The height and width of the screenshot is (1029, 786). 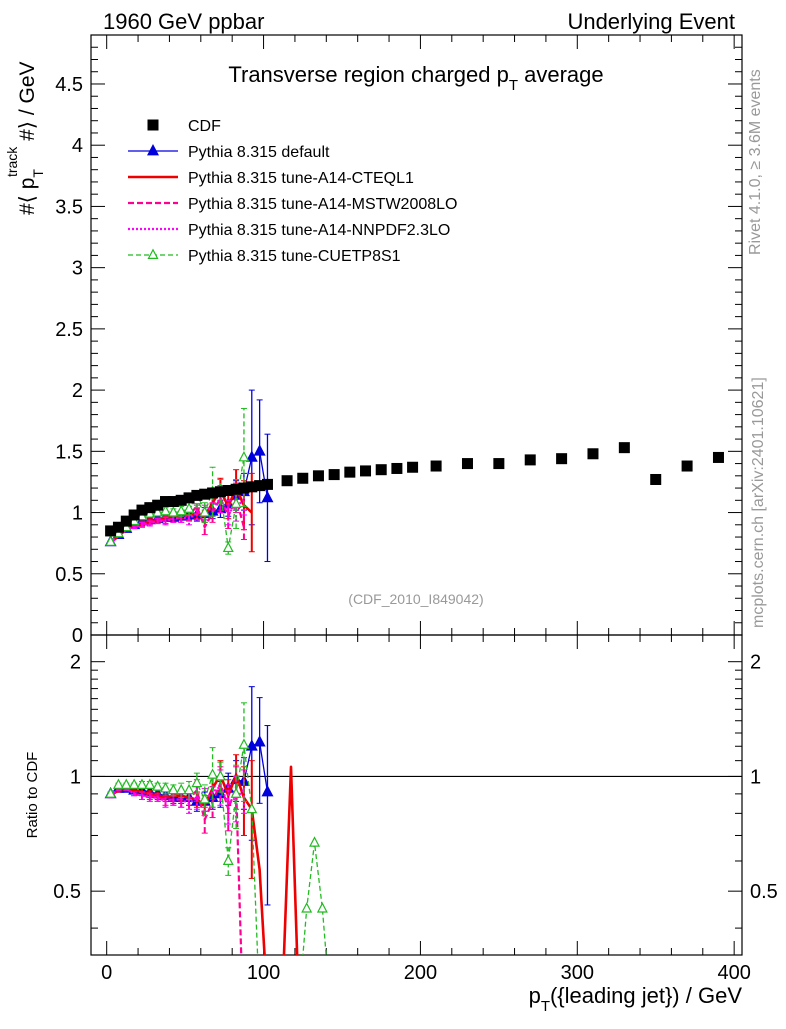 What do you see at coordinates (319, 230) in the screenshot?
I see `legend-label: Pythia 8.315 tune-A14-NNPDF2.3LO` at bounding box center [319, 230].